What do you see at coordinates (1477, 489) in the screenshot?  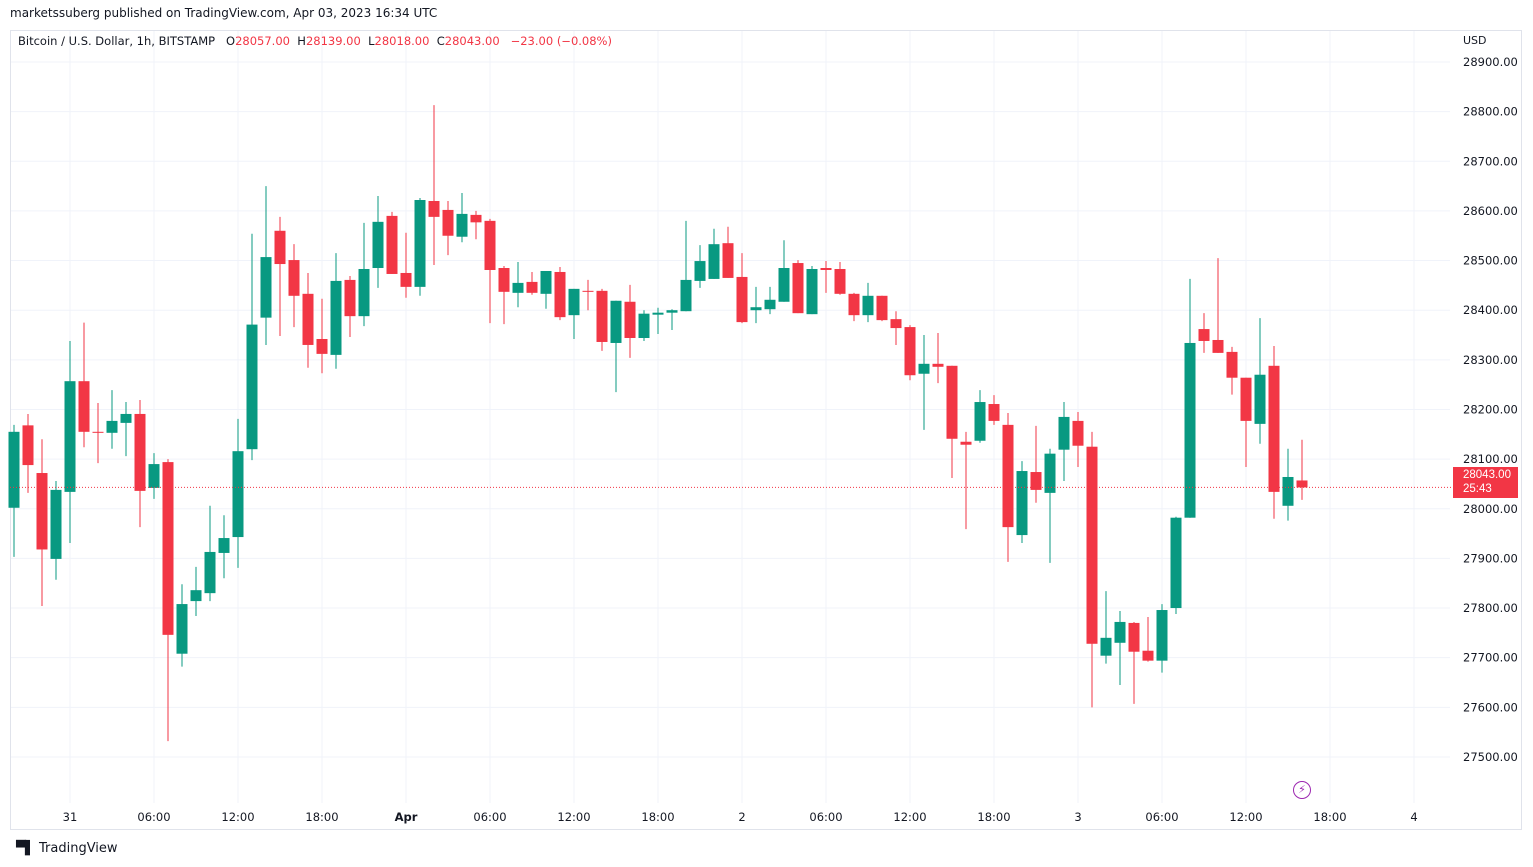 I see `bar-countdown: 25:43` at bounding box center [1477, 489].